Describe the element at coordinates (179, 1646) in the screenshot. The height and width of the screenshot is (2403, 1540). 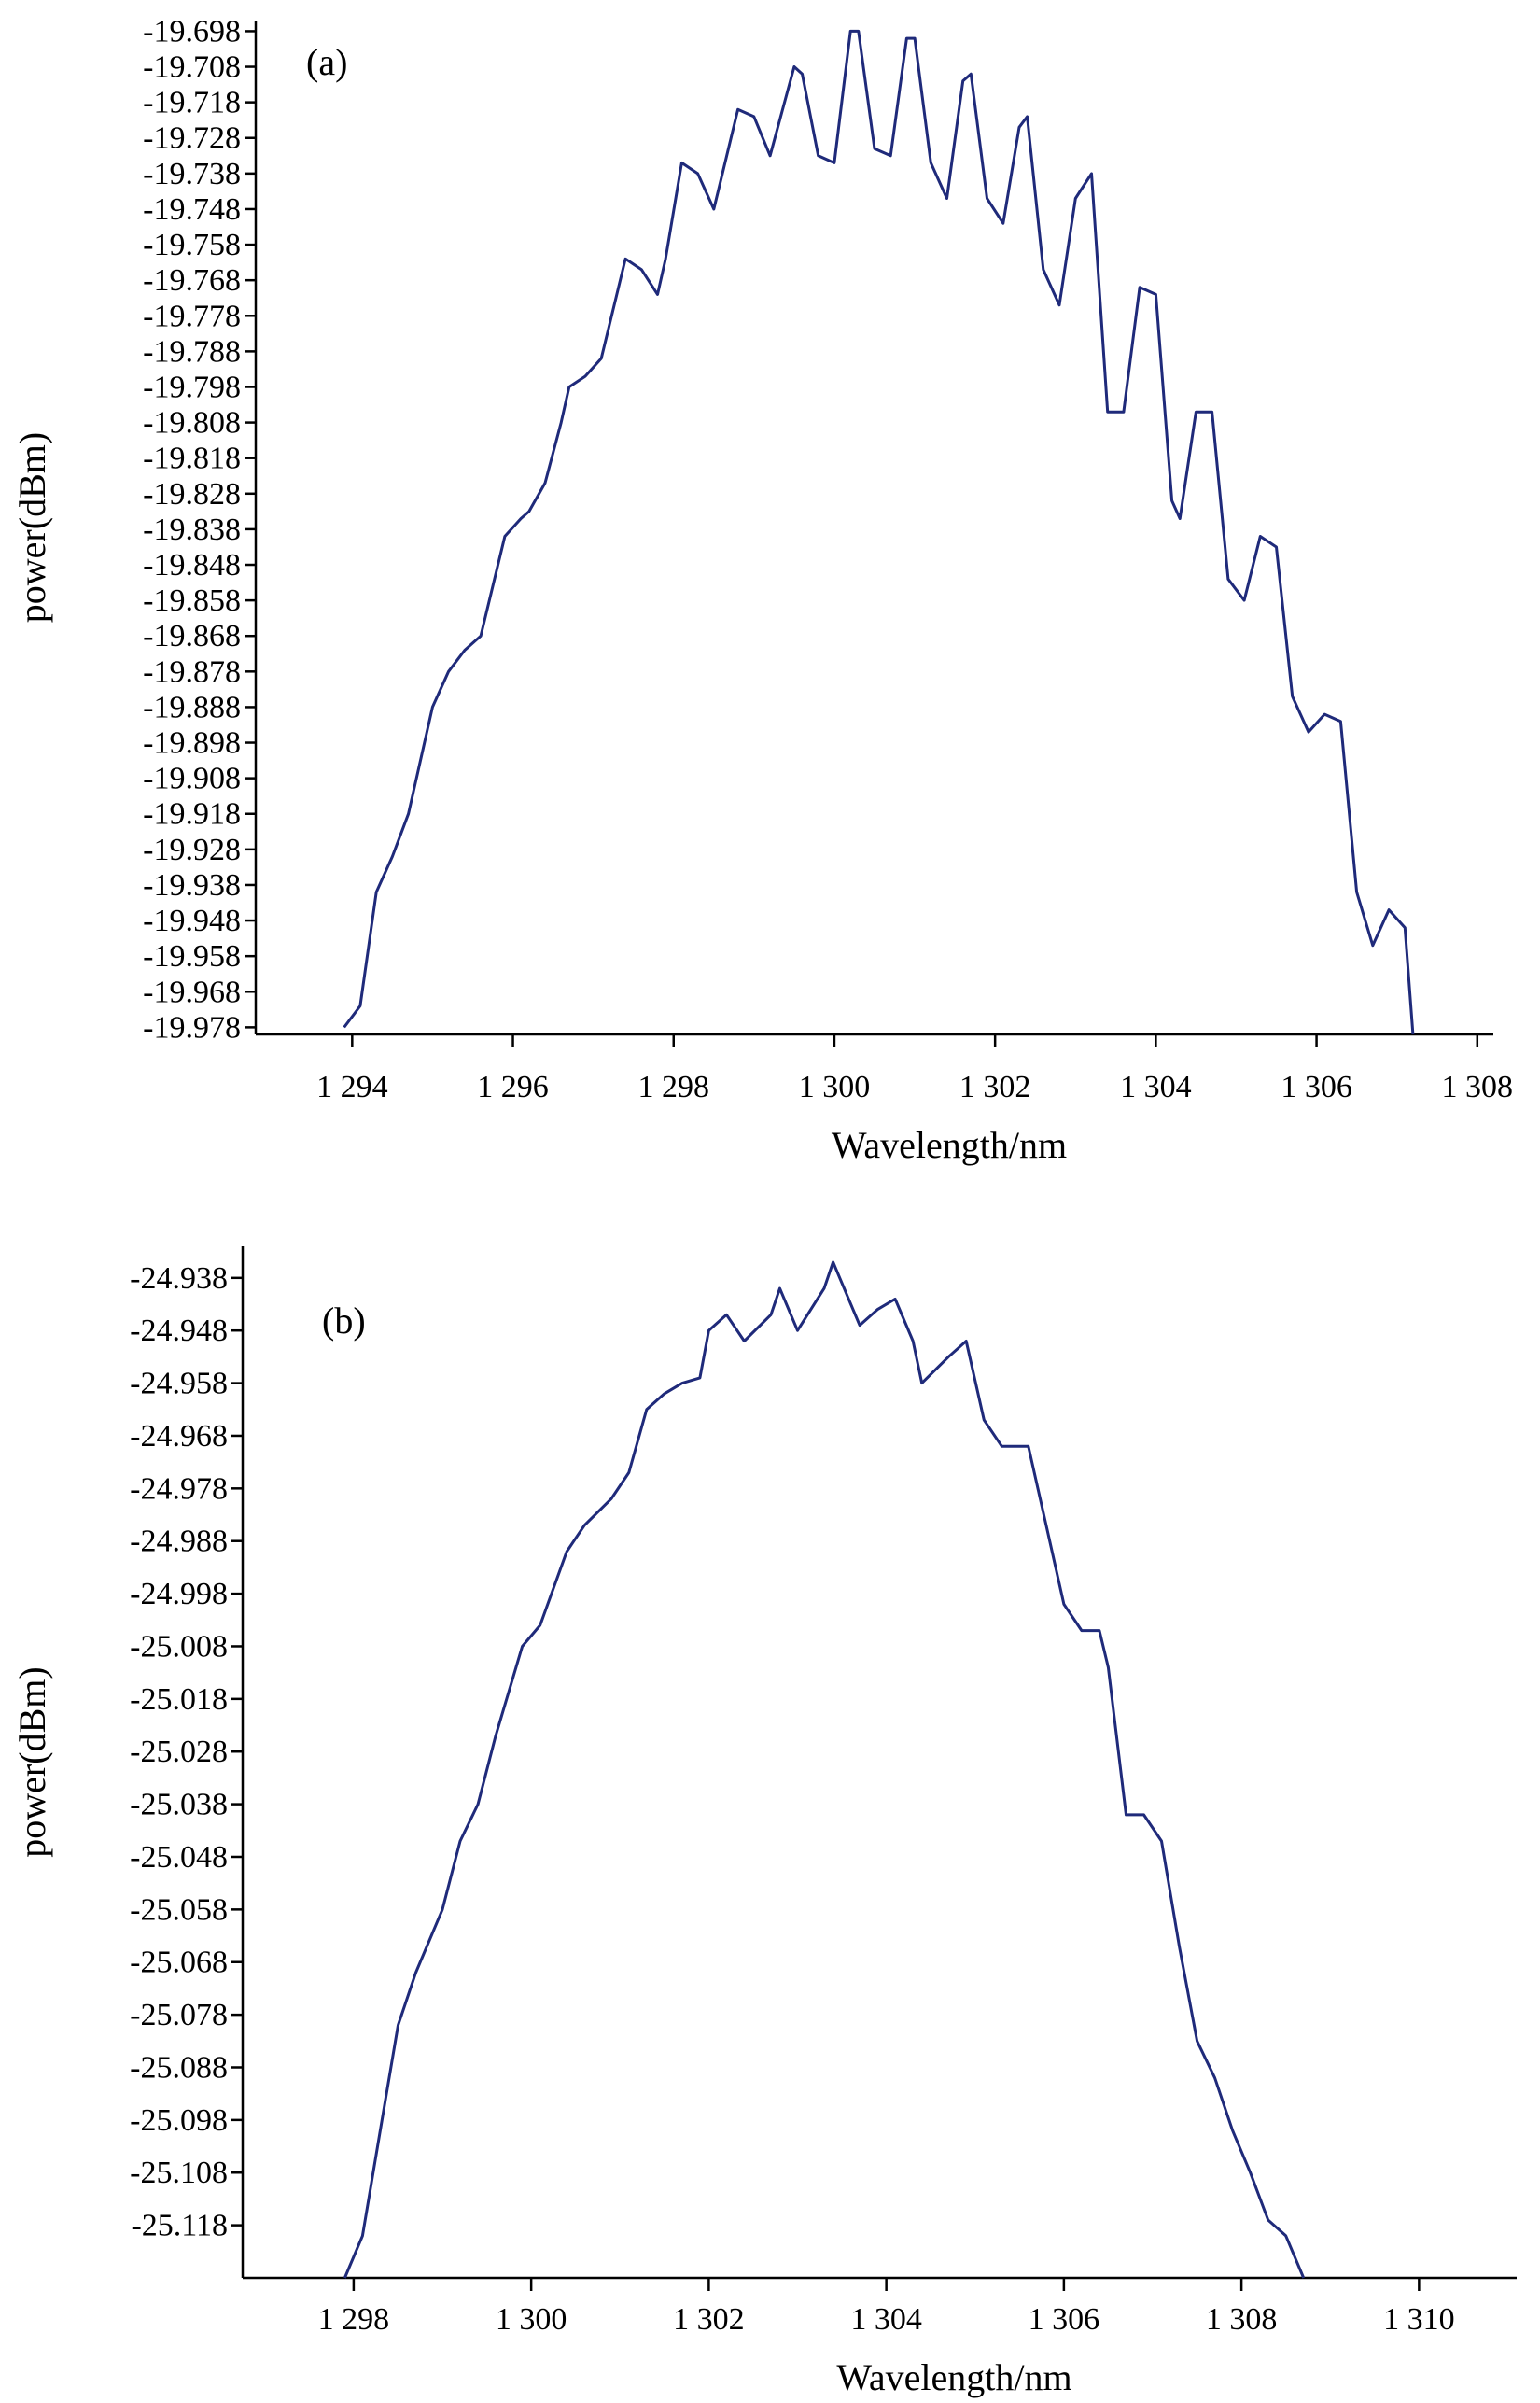
I see `y-tick-label: -25.008` at that location.